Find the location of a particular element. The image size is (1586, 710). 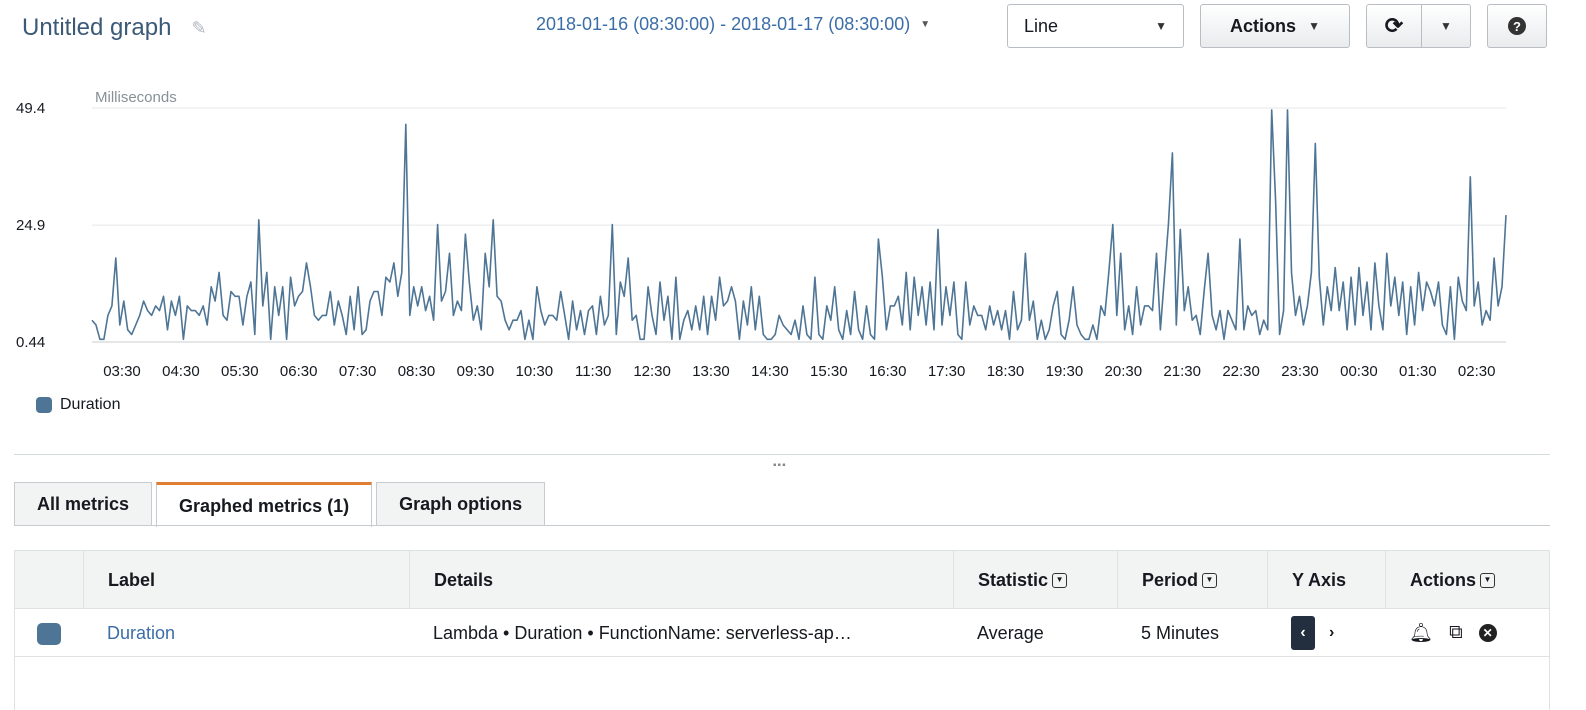

metric-label: Duration is located at coordinates (141, 632).